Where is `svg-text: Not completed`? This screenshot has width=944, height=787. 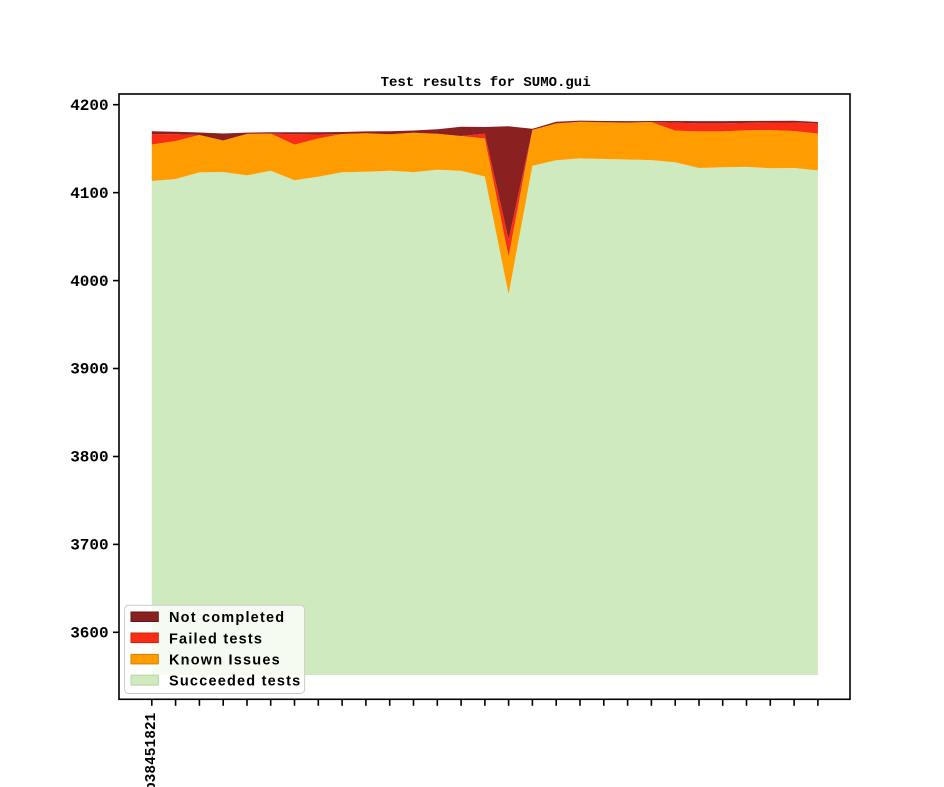 svg-text: Not completed is located at coordinates (227, 618).